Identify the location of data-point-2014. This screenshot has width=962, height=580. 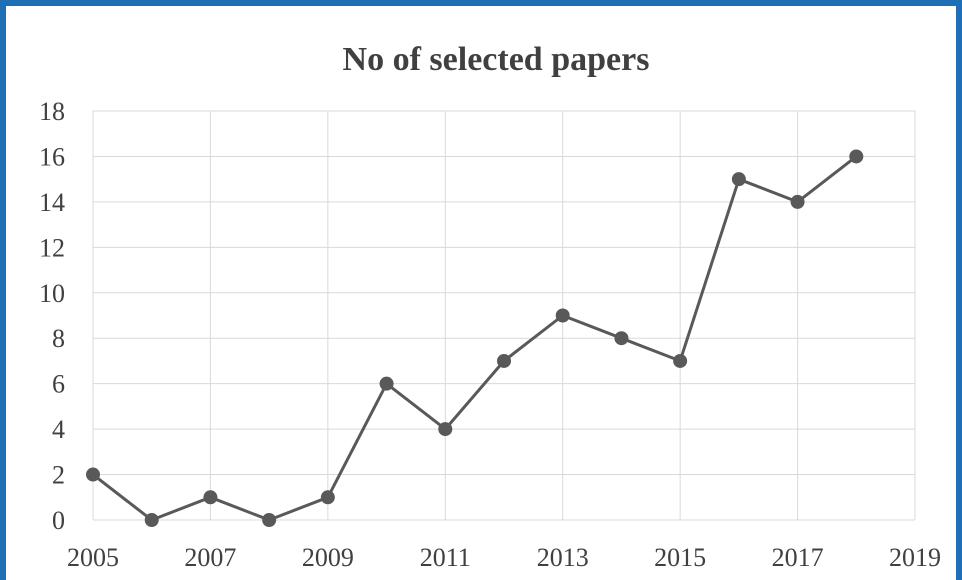
(621, 338).